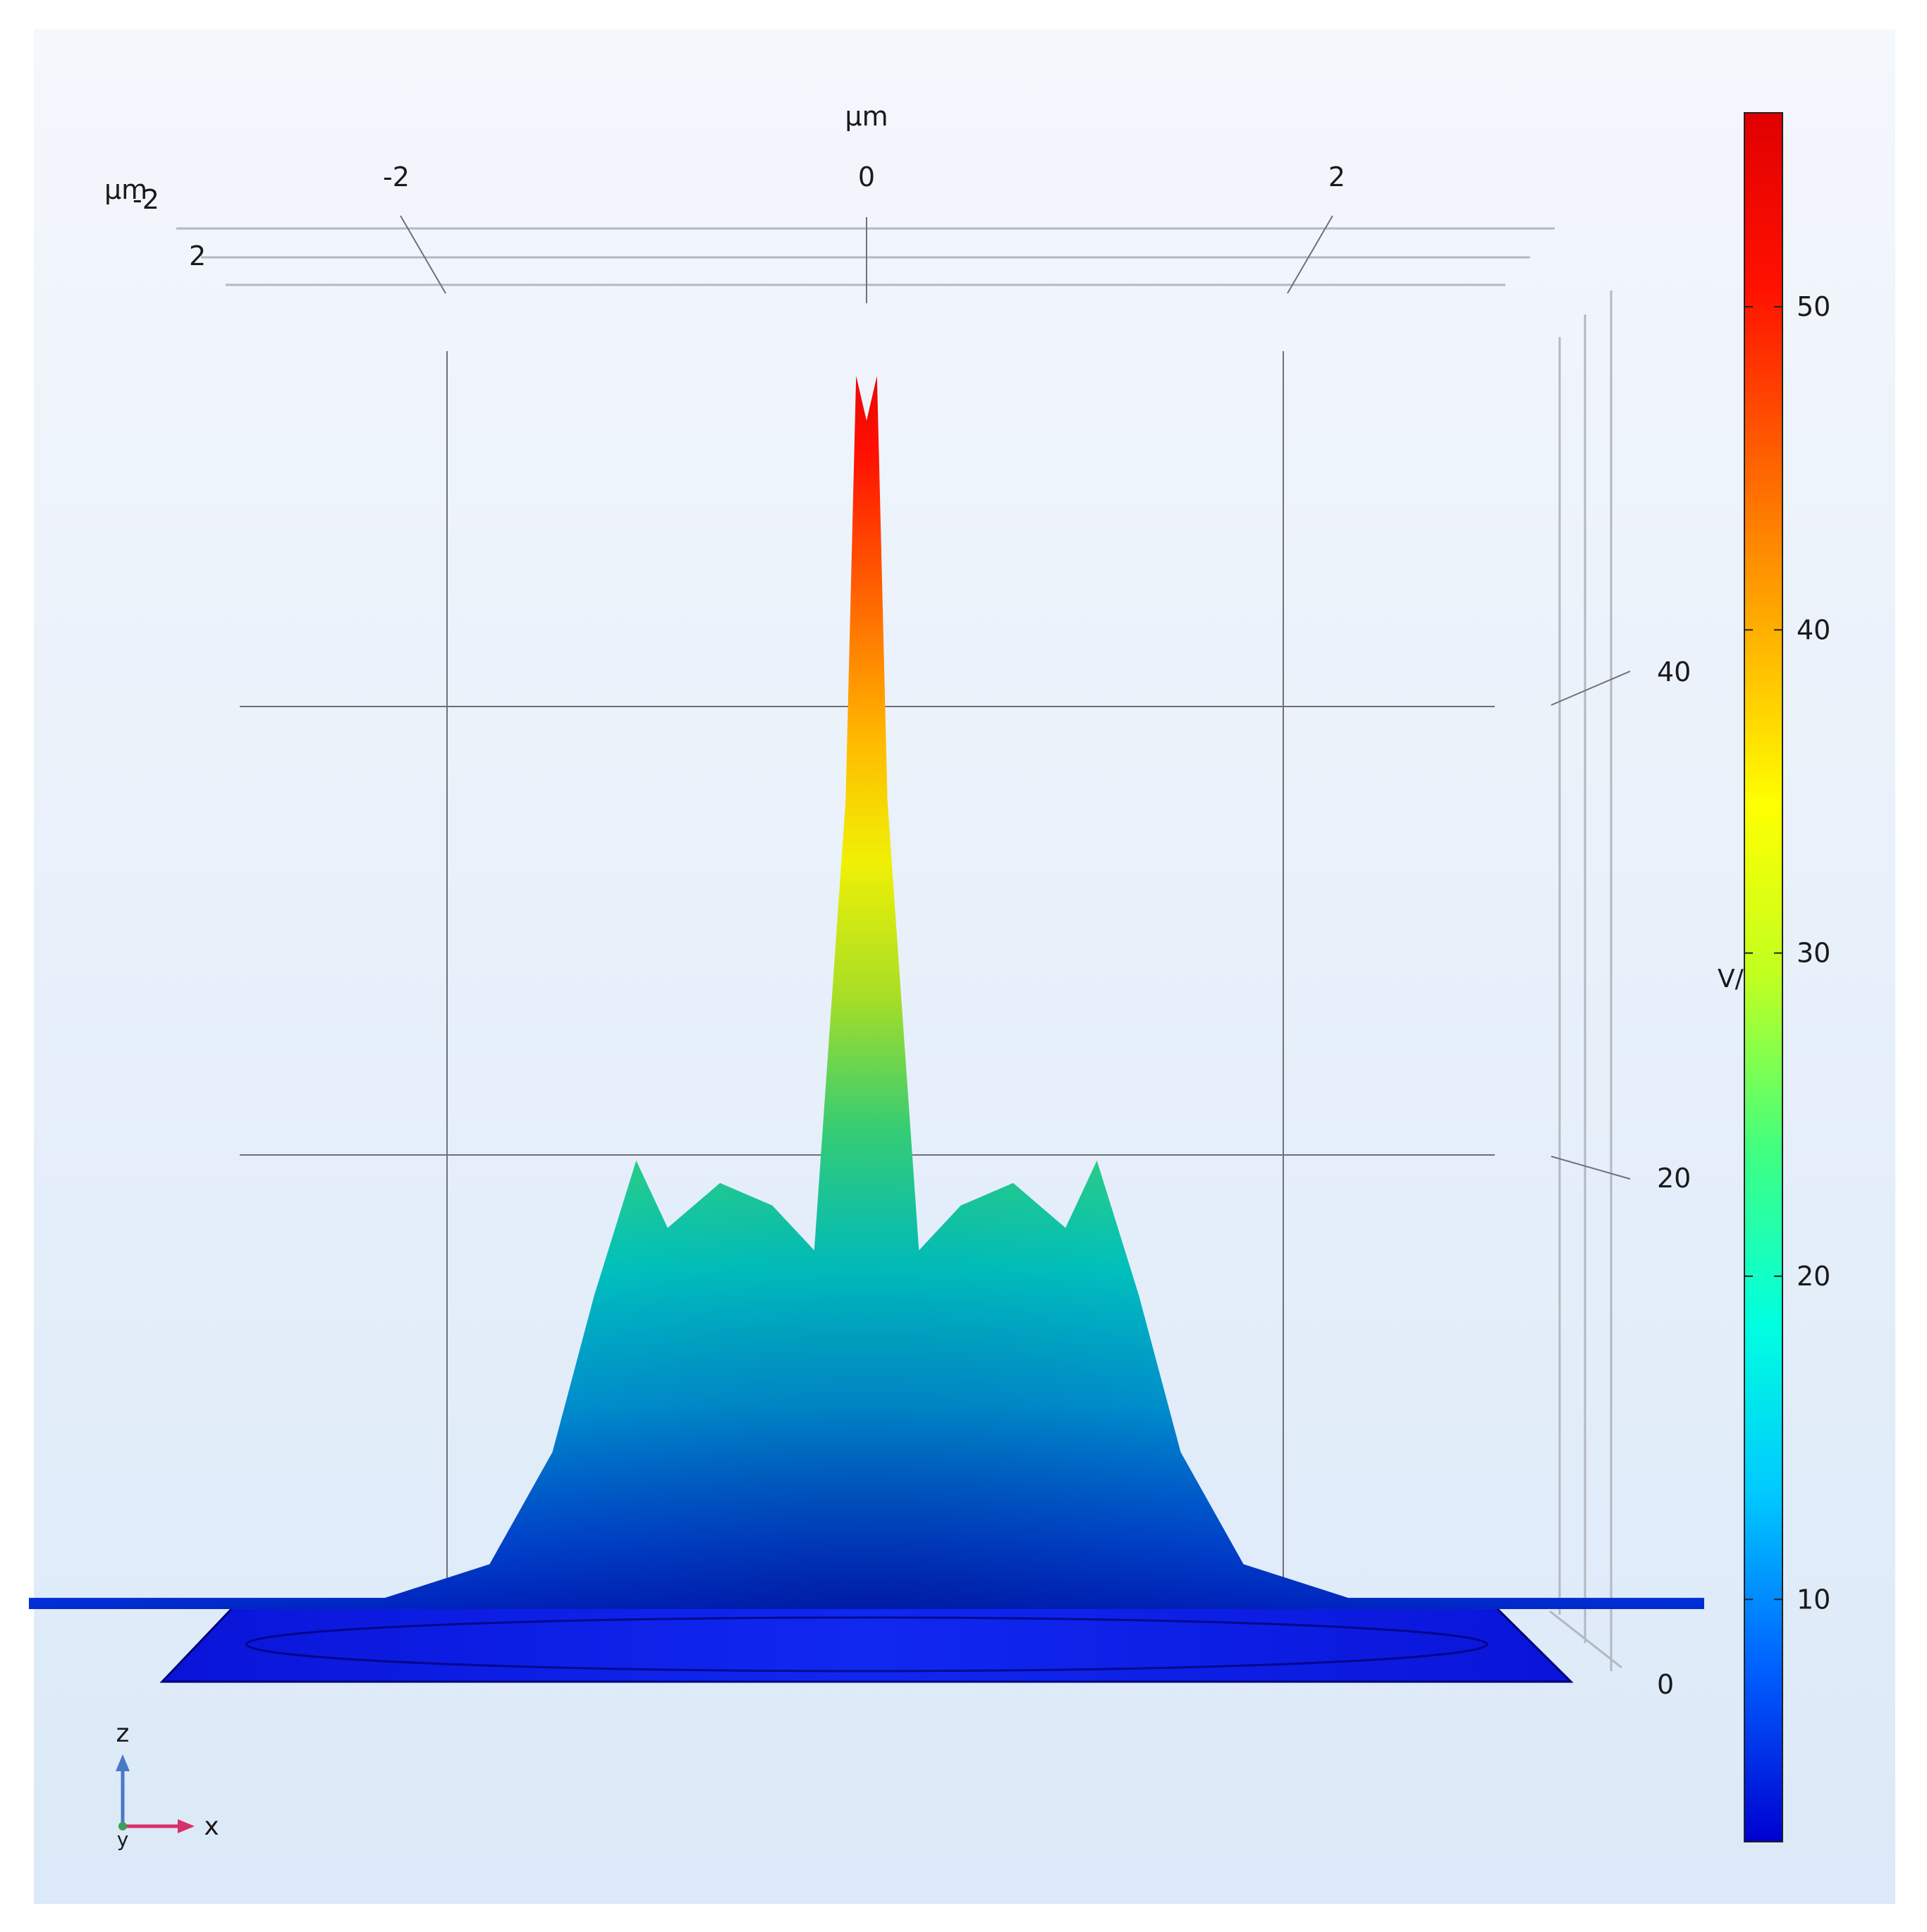 The width and height of the screenshot is (1927, 1932). I want to click on x-axis-label: μm, so click(866, 117).